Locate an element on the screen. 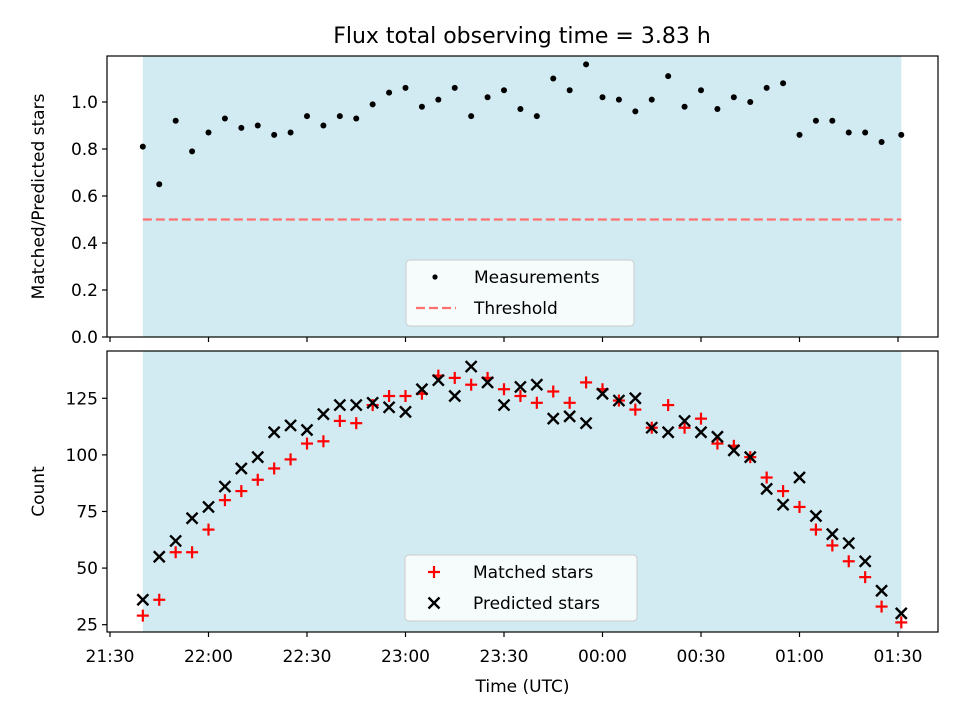  y-tick-label: 100 is located at coordinates (82, 456).